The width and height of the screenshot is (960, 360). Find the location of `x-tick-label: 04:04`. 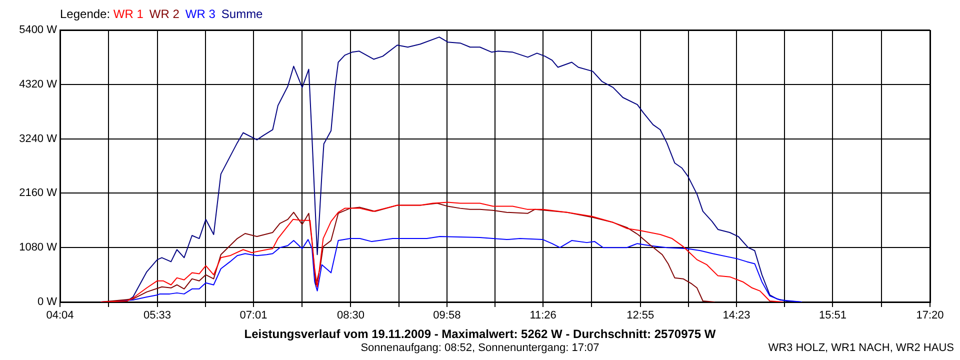

x-tick-label: 04:04 is located at coordinates (60, 316).